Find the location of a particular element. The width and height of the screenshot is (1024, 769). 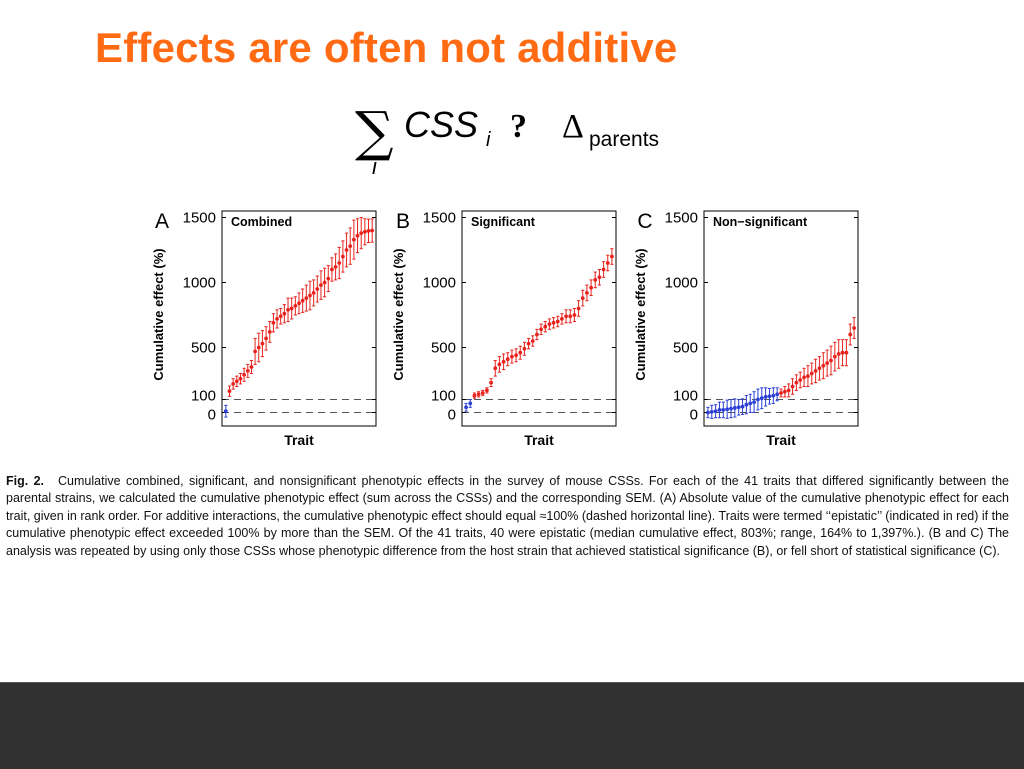

slide-title: Effects are often not additive is located at coordinates (386, 47).